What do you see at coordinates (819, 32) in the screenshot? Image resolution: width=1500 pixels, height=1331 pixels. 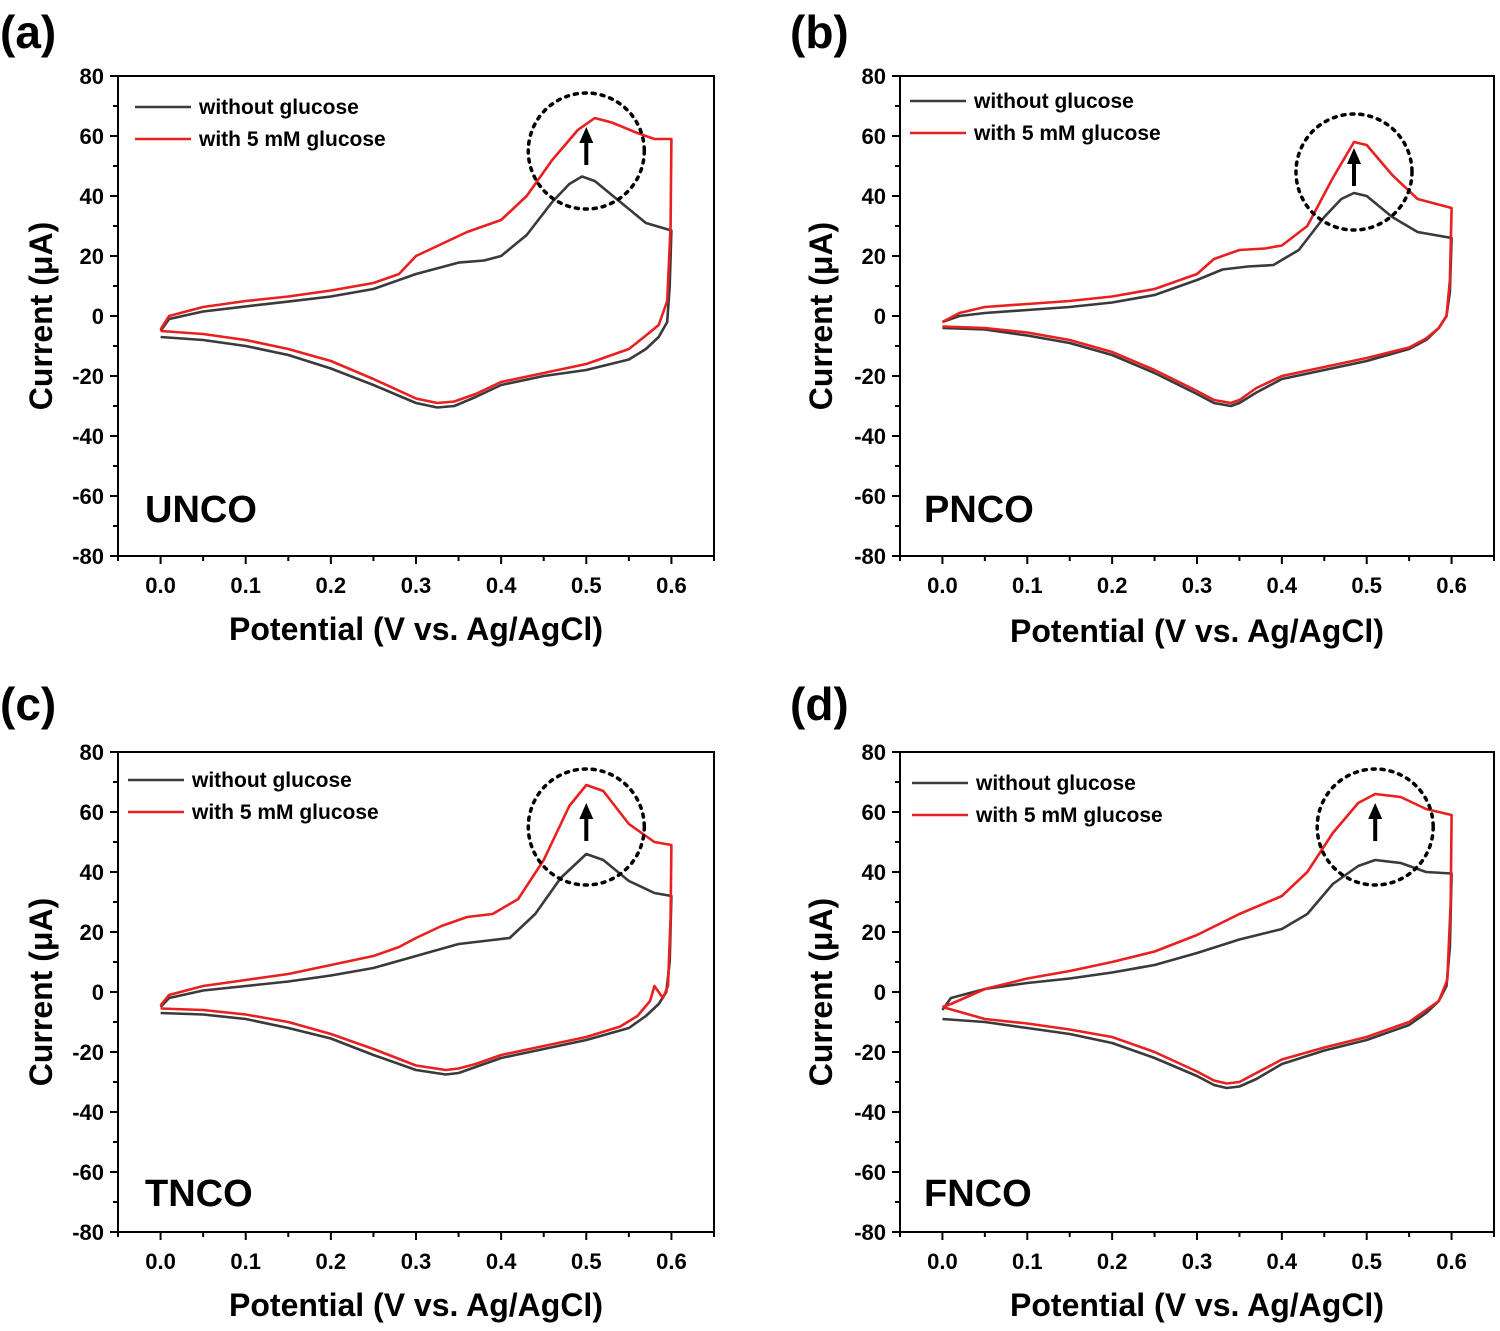 I see `panel-letter: (b)` at bounding box center [819, 32].